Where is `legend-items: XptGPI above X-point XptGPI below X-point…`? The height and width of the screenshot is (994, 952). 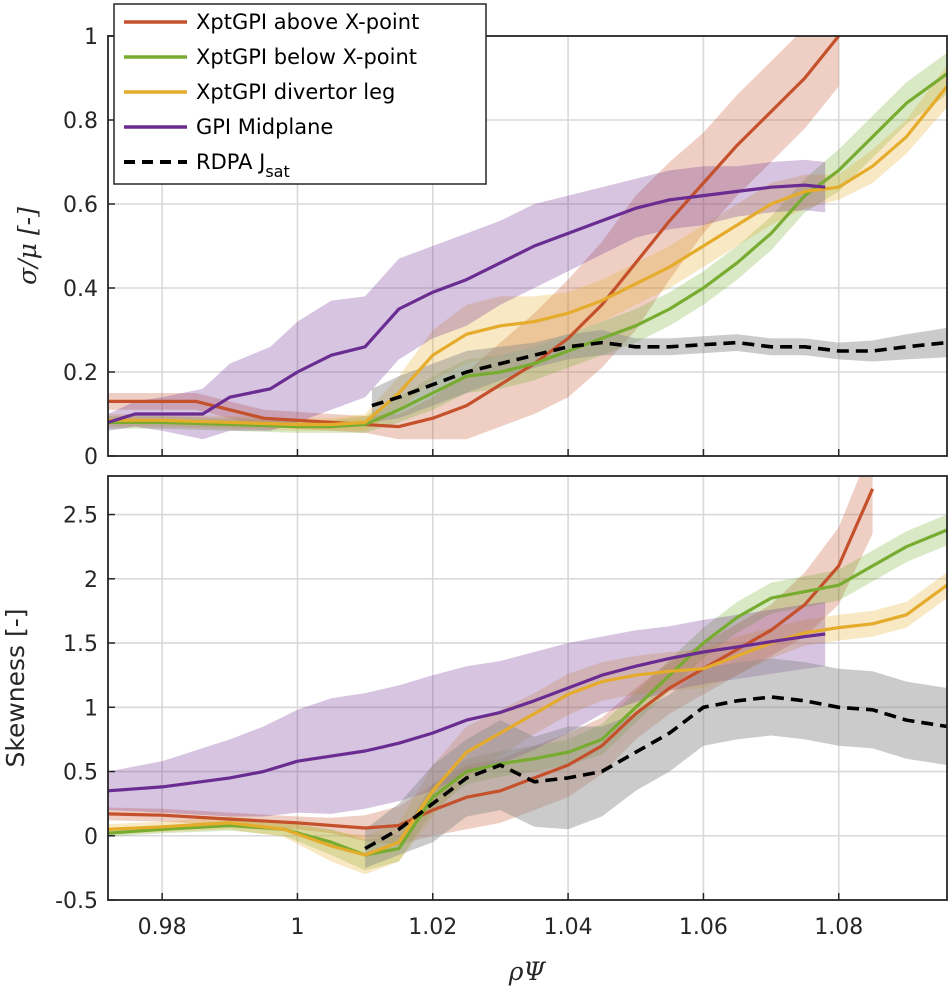 legend-items: XptGPI above X-point XptGPI below X-point… is located at coordinates (271, 95).